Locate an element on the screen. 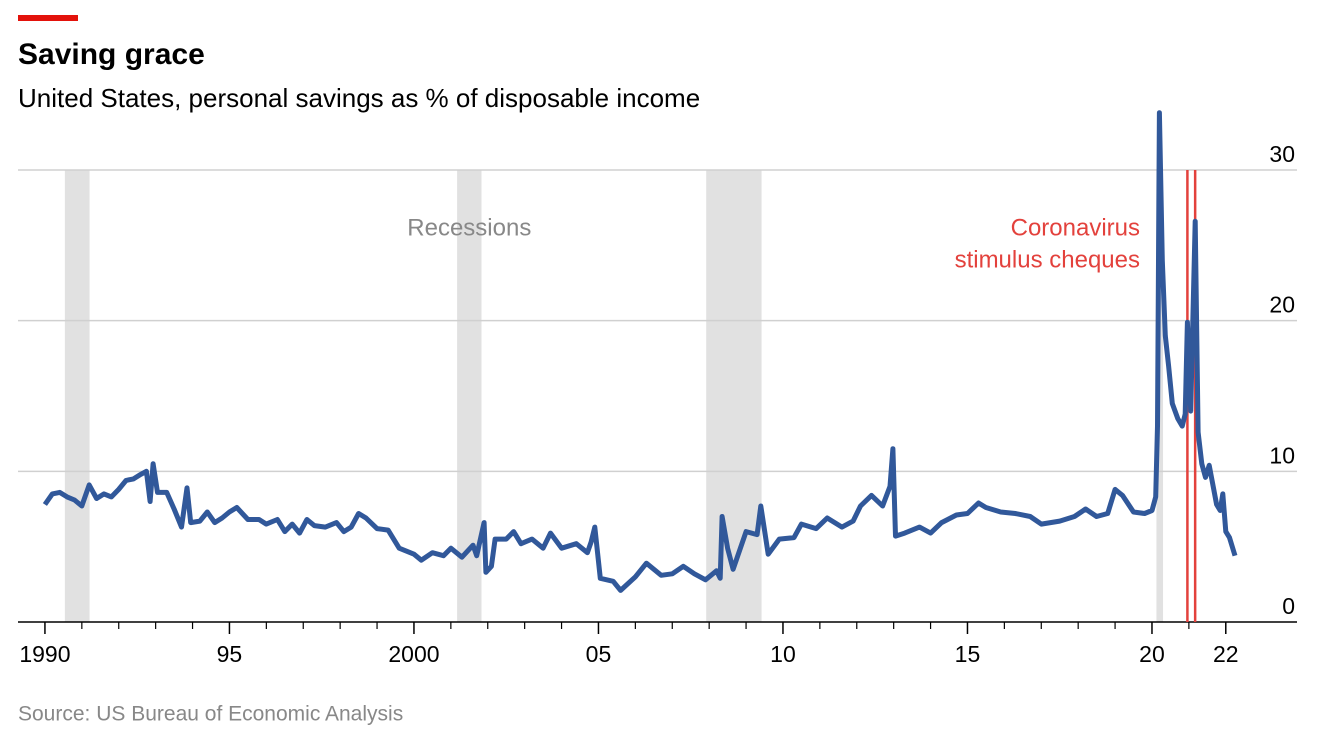  x-tick-label: 22 is located at coordinates (1226, 654).